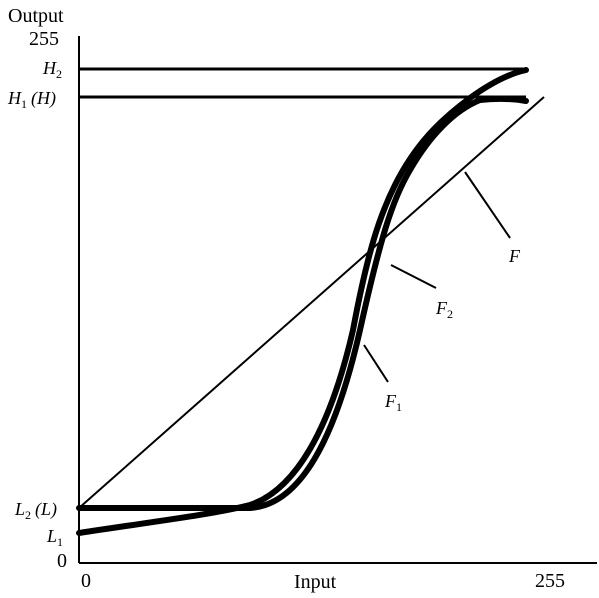 This screenshot has width=599, height=598. What do you see at coordinates (487, 205) in the screenshot?
I see `f-callout-line` at bounding box center [487, 205].